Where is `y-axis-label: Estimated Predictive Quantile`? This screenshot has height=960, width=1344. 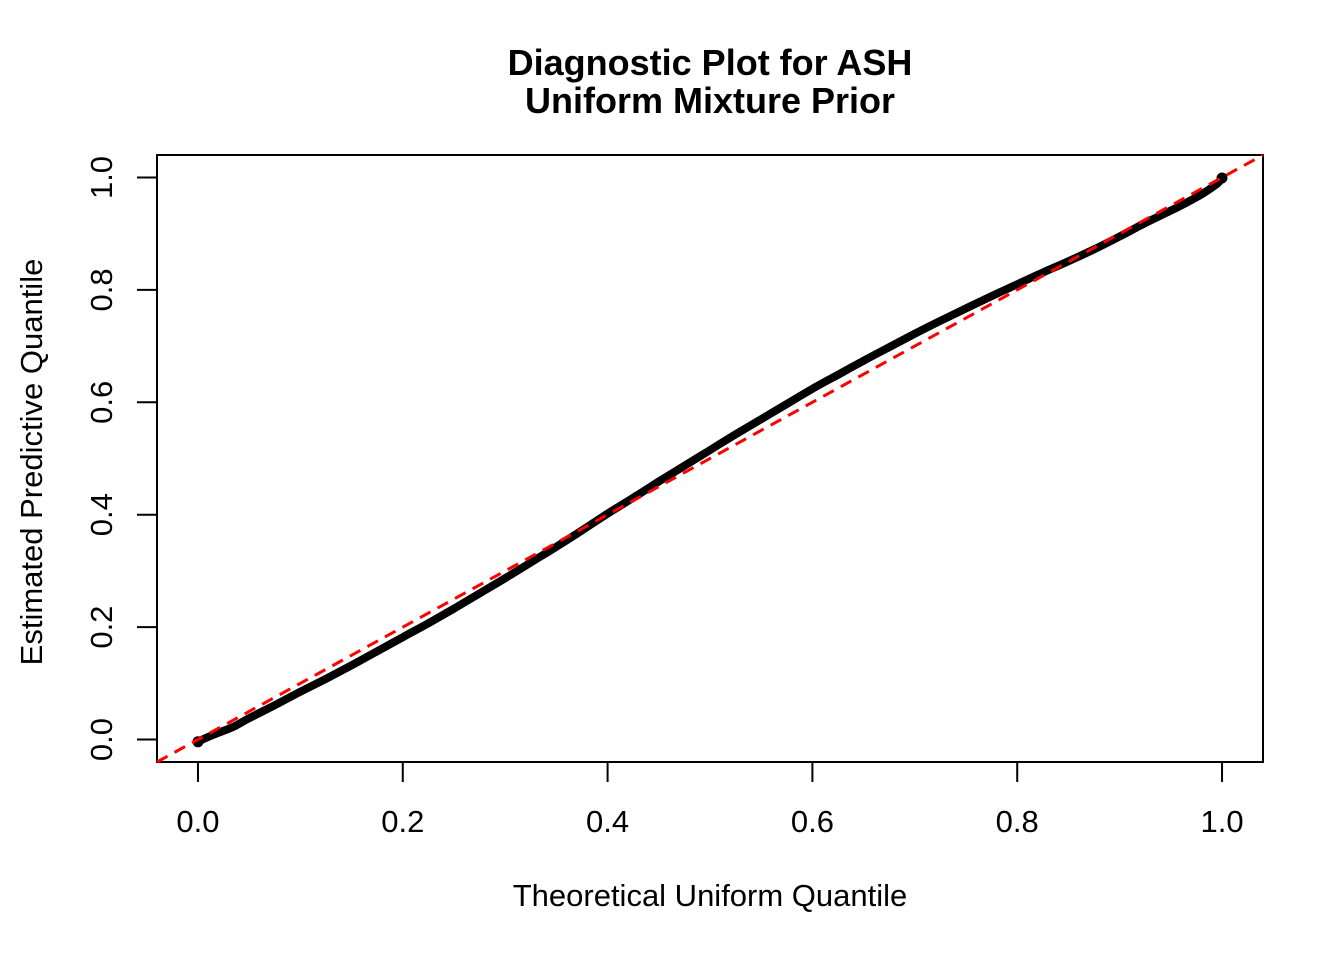
y-axis-label: Estimated Predictive Quantile is located at coordinates (31, 462).